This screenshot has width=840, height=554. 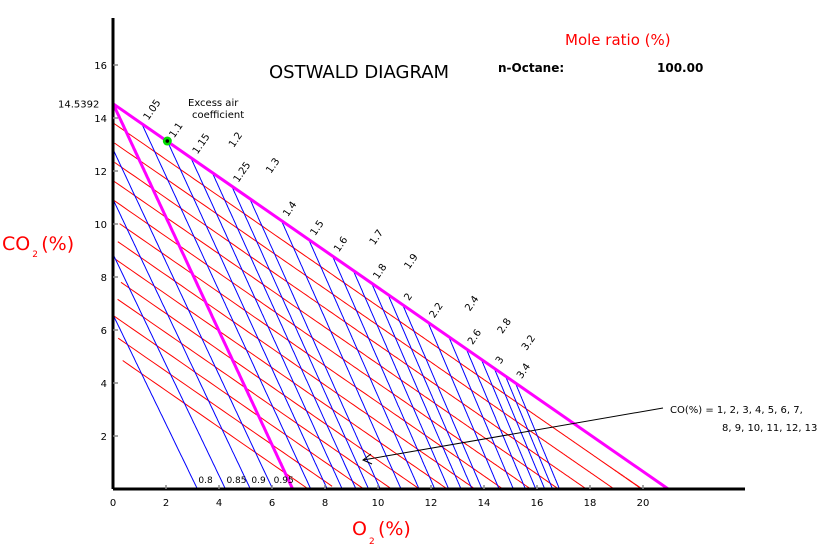 I want to click on x-tick-label: 2, so click(x=166, y=503).